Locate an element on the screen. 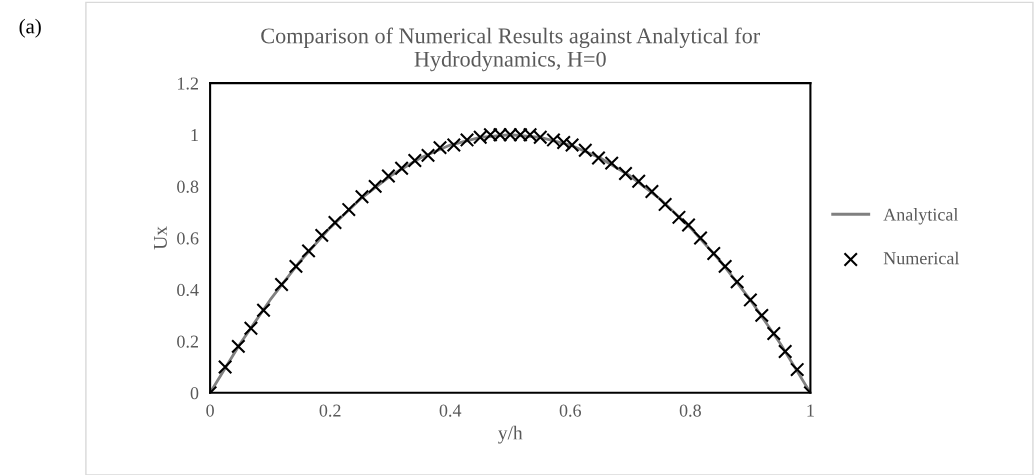 This screenshot has height=475, width=1035. x-tick-label: 0 is located at coordinates (210, 410).